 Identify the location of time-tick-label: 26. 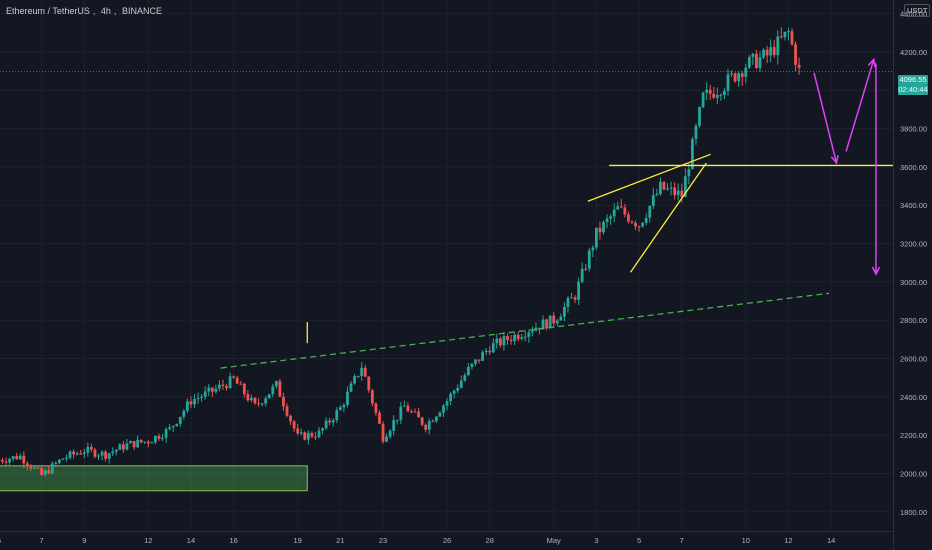
(447, 540).